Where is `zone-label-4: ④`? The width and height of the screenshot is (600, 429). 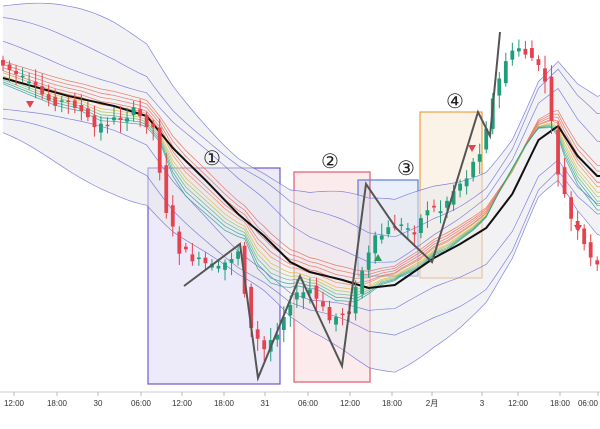
zone-label-4: ④ is located at coordinates (455, 101).